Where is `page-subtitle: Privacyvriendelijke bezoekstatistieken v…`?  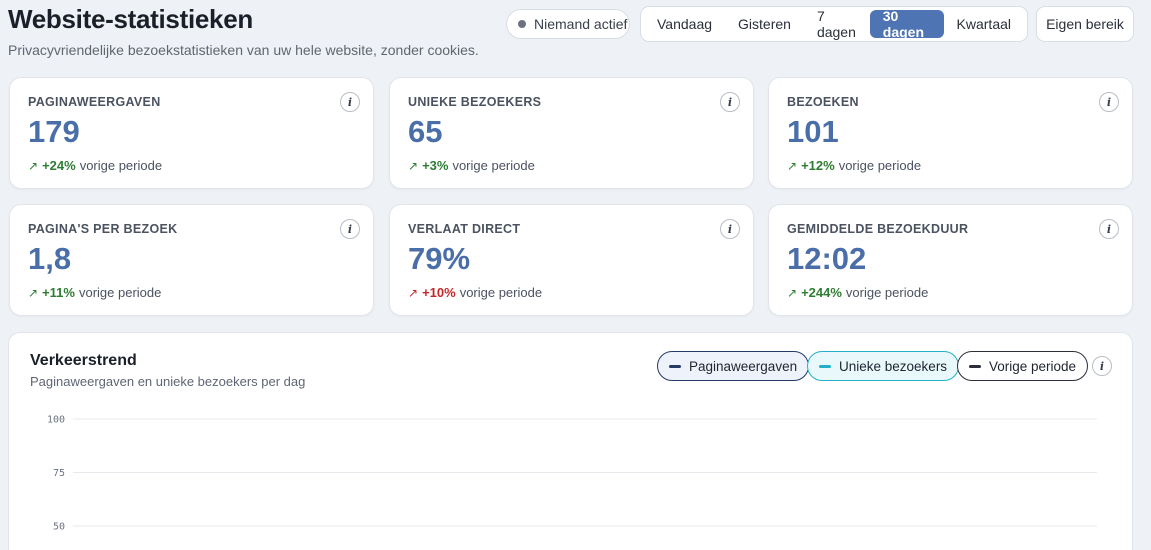 page-subtitle: Privacyvriendelijke bezoekstatistieken v… is located at coordinates (243, 50).